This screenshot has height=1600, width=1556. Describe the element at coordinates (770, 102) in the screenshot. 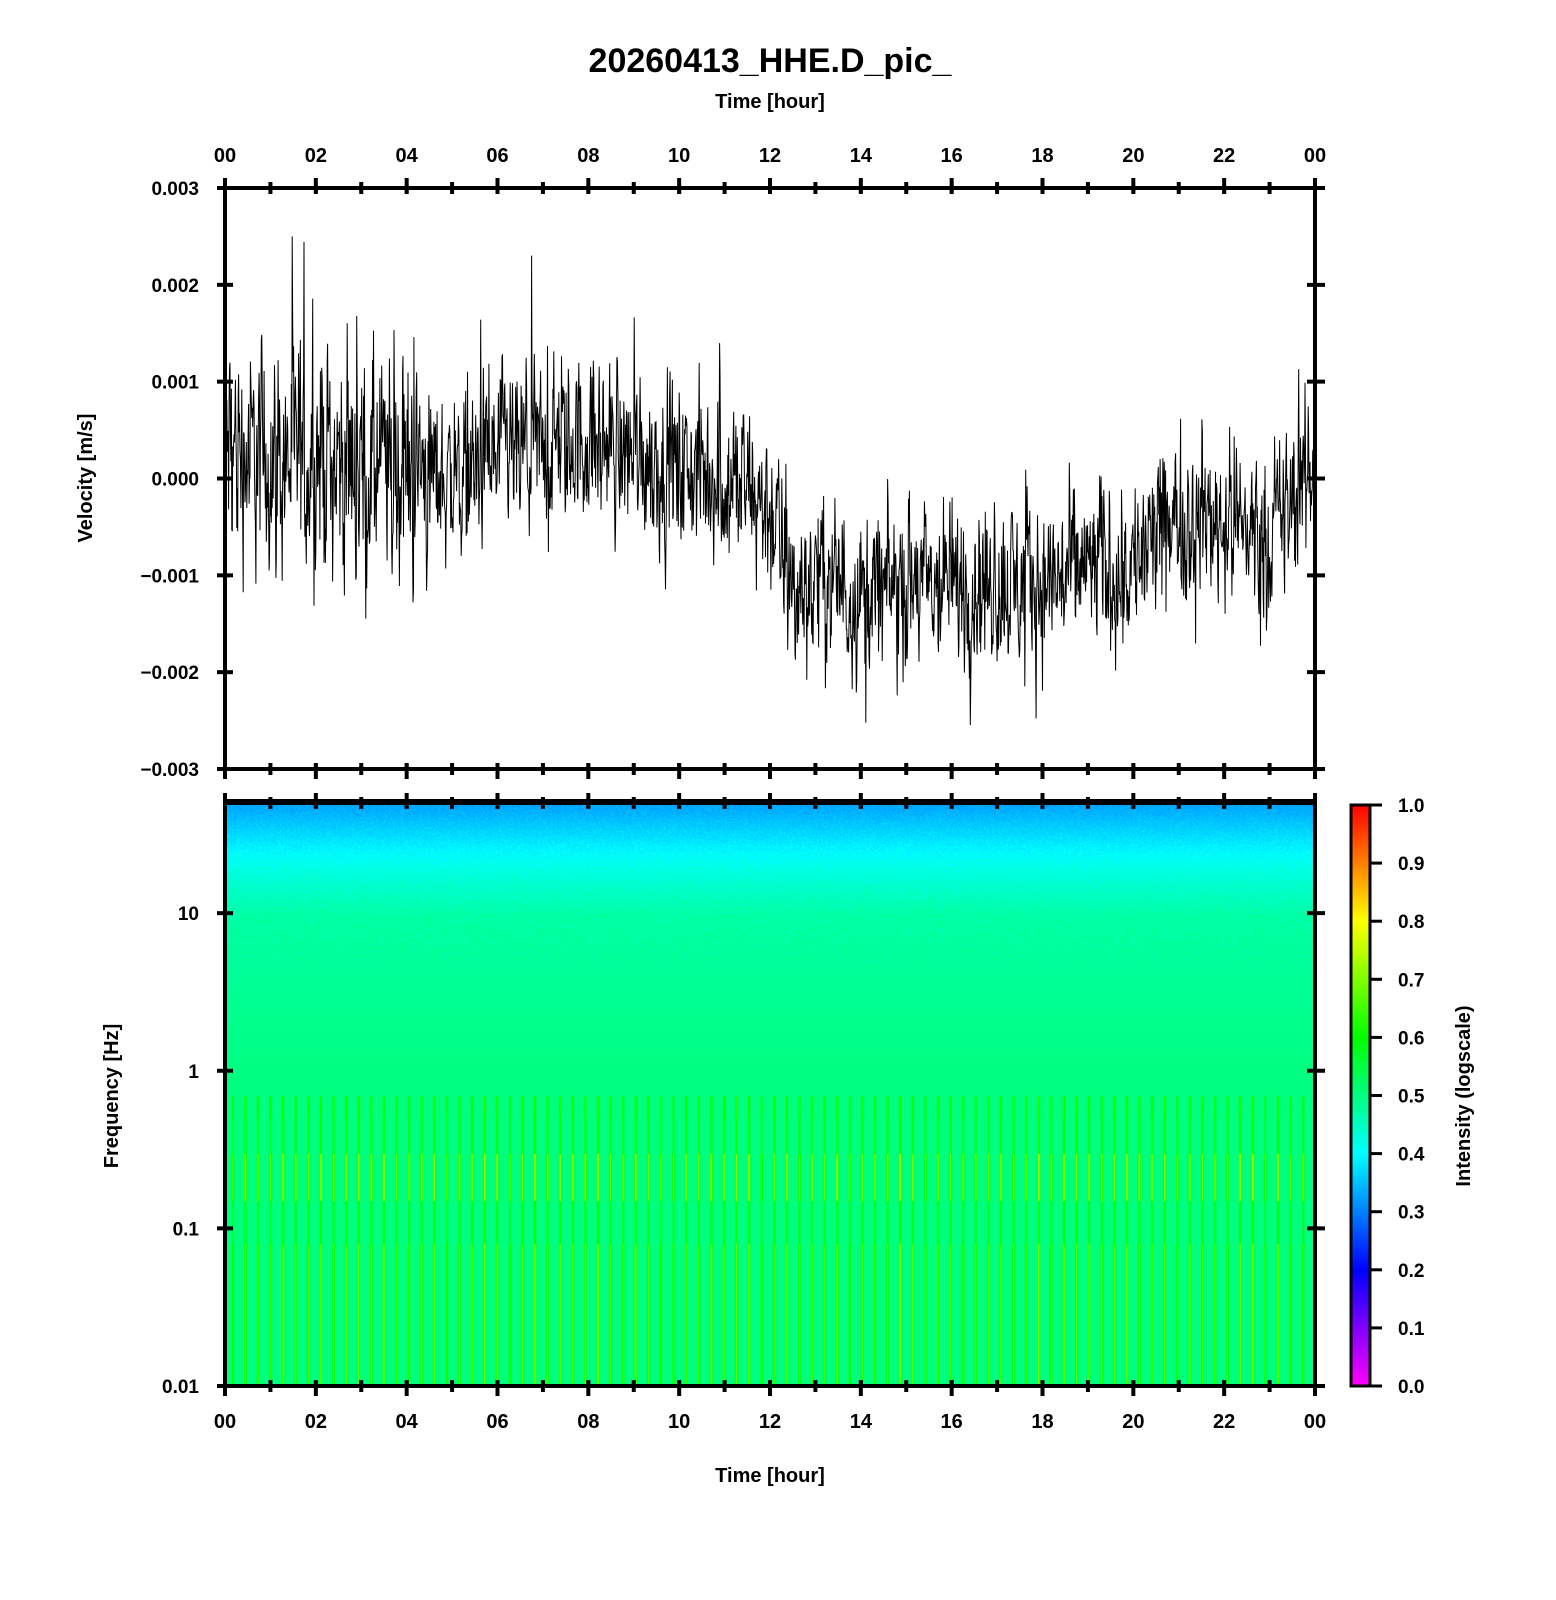

I see `top-x-axis-label: Time [hour]` at that location.